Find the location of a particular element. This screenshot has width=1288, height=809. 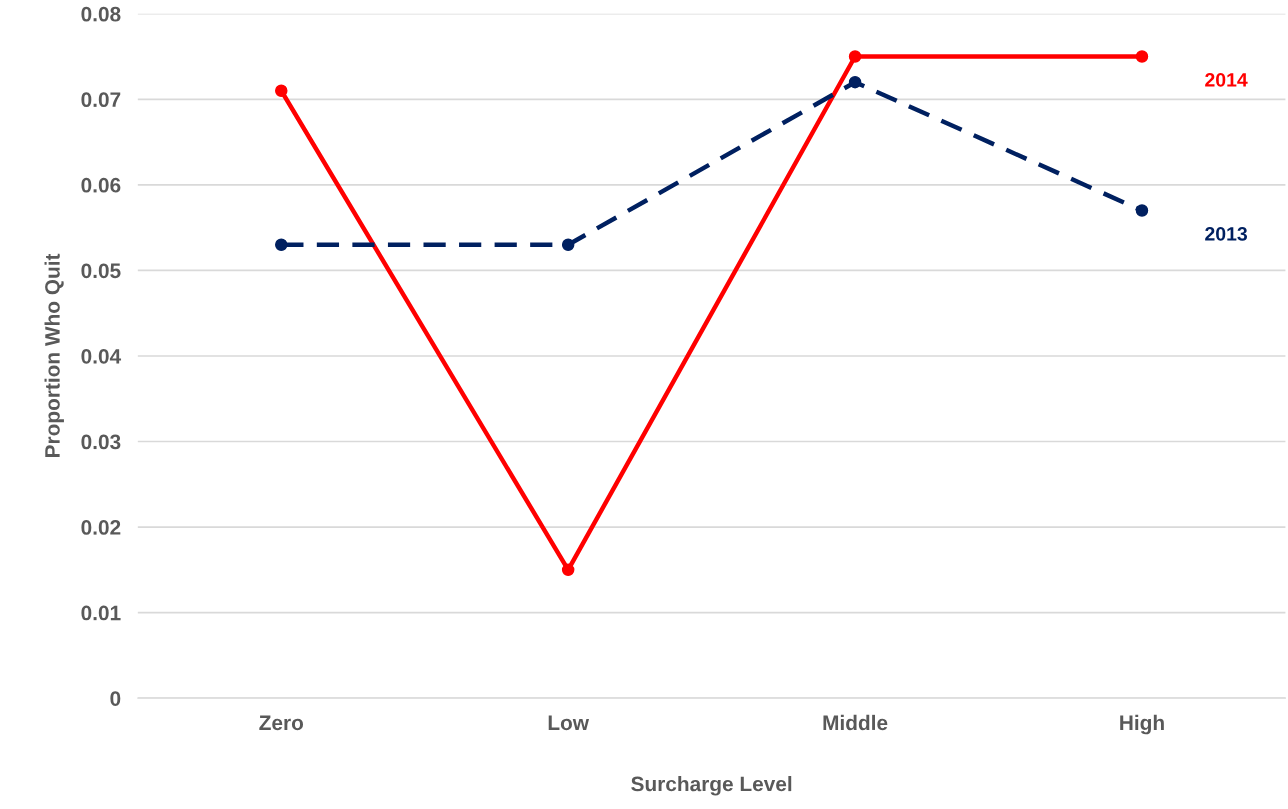

y-axis-title: Proportion Who Quit is located at coordinates (54, 355).